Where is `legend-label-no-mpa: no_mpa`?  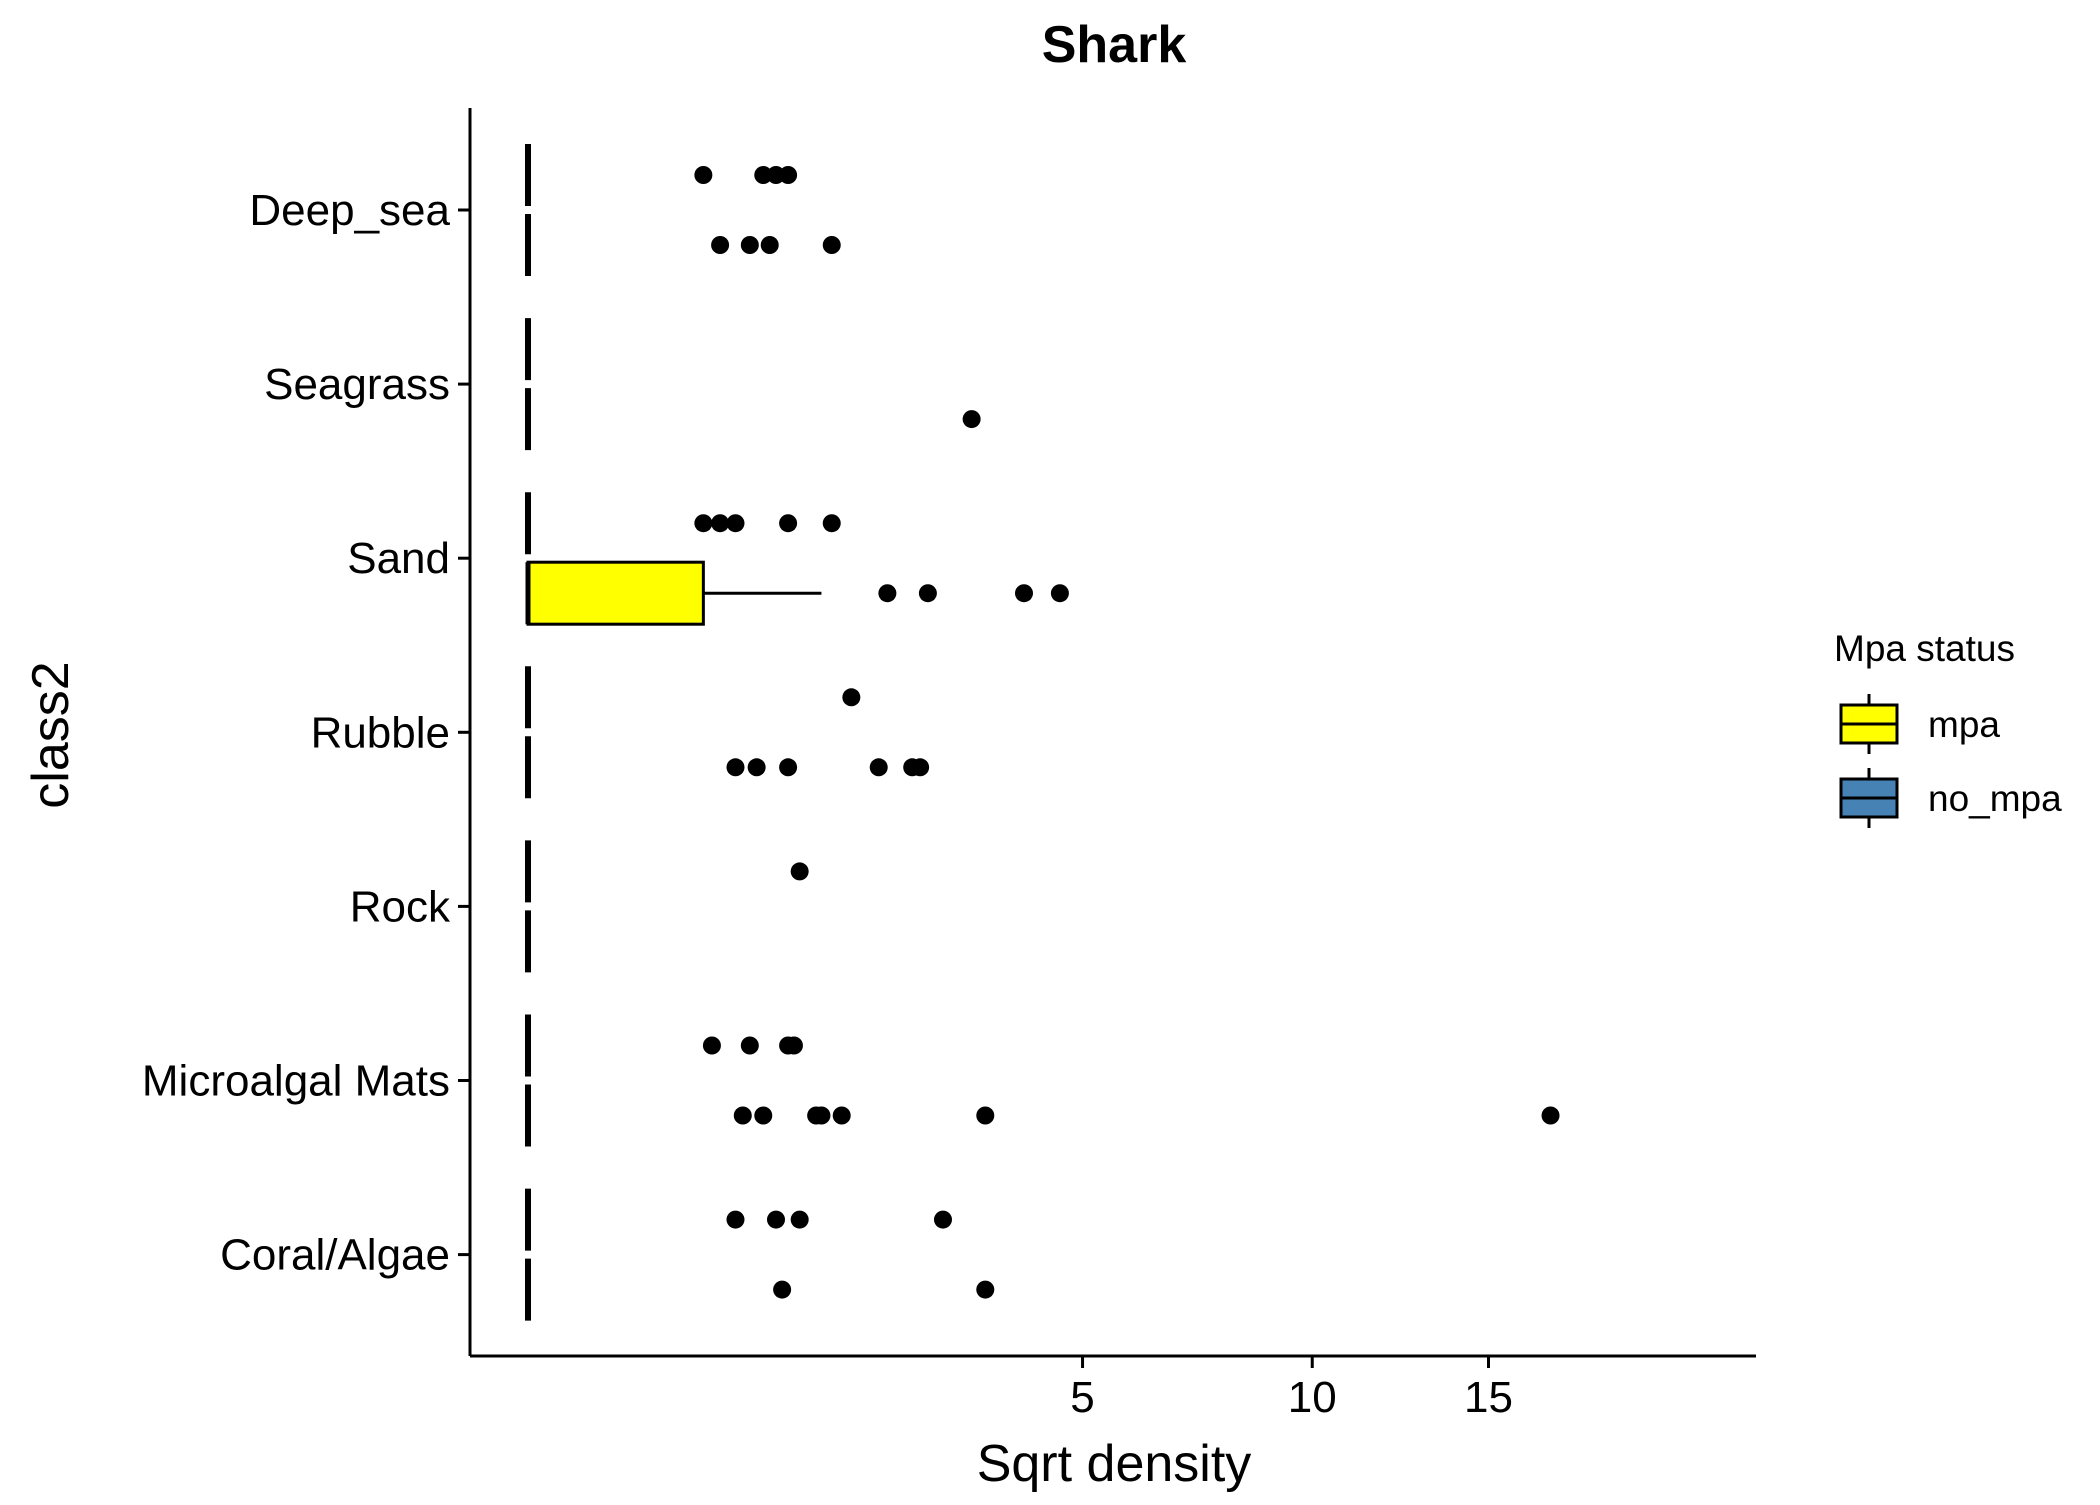
legend-label-no-mpa: no_mpa is located at coordinates (1995, 798).